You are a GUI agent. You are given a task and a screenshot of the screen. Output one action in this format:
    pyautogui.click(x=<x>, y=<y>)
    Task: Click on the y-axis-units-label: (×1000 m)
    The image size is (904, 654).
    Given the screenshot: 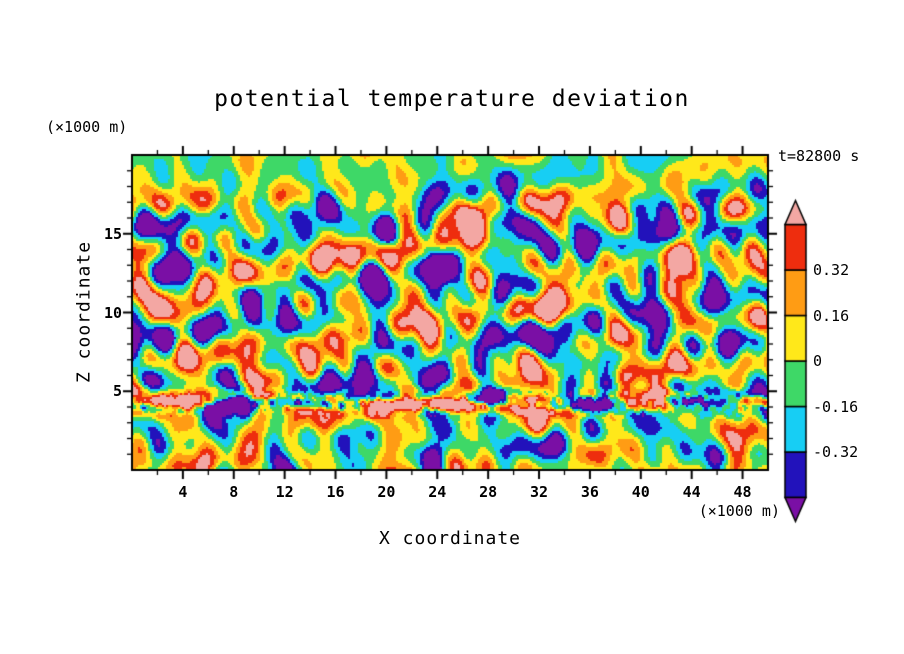 What is the action you would take?
    pyautogui.click(x=87, y=127)
    